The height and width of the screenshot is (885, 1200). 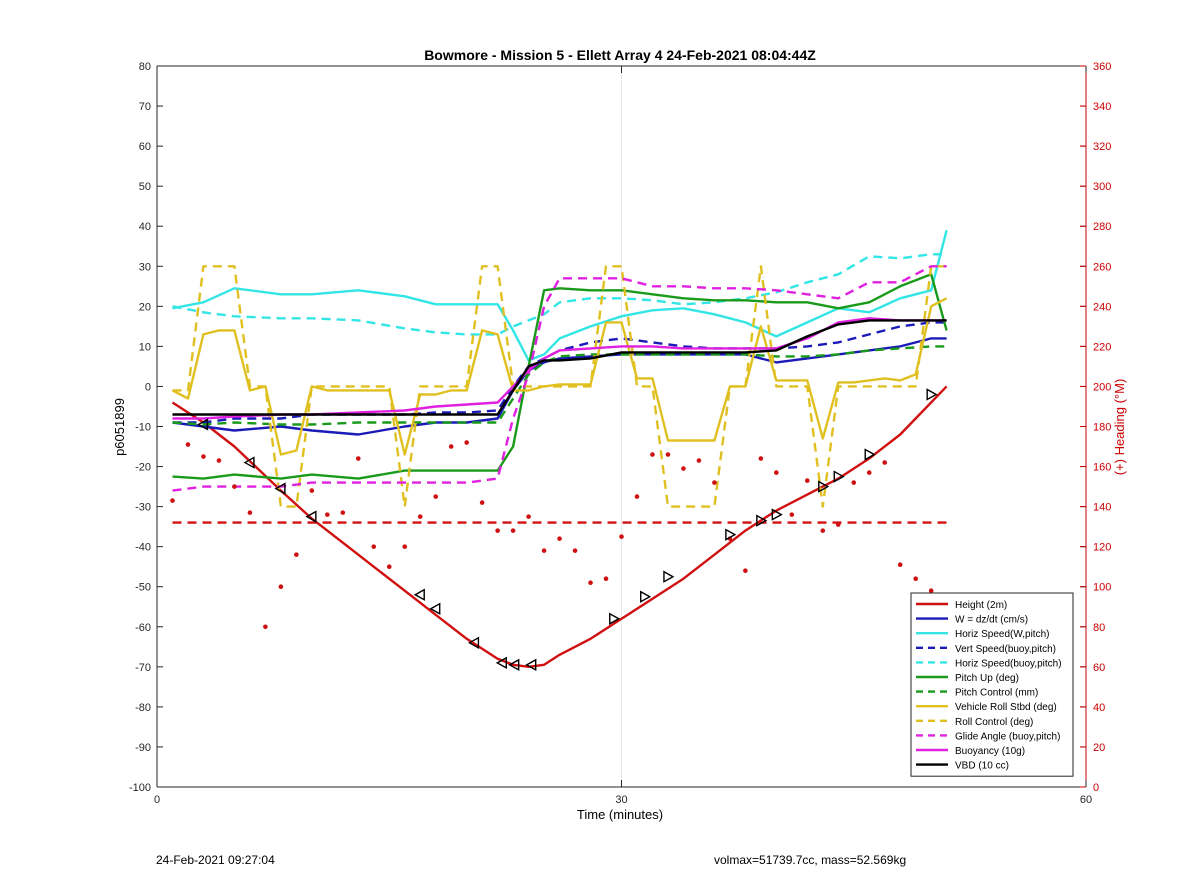 What do you see at coordinates (1102, 508) in the screenshot?
I see `y2-tick-label: 140` at bounding box center [1102, 508].